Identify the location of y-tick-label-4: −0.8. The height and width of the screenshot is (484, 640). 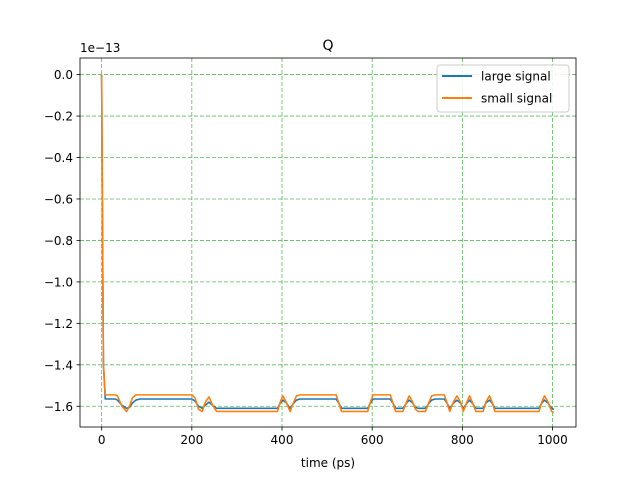
(58, 241).